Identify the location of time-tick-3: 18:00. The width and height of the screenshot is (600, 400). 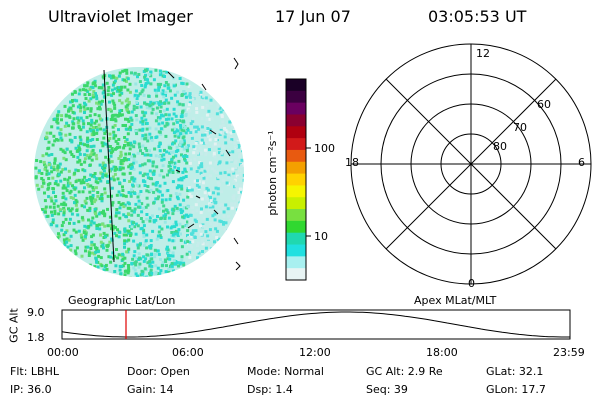
(442, 352).